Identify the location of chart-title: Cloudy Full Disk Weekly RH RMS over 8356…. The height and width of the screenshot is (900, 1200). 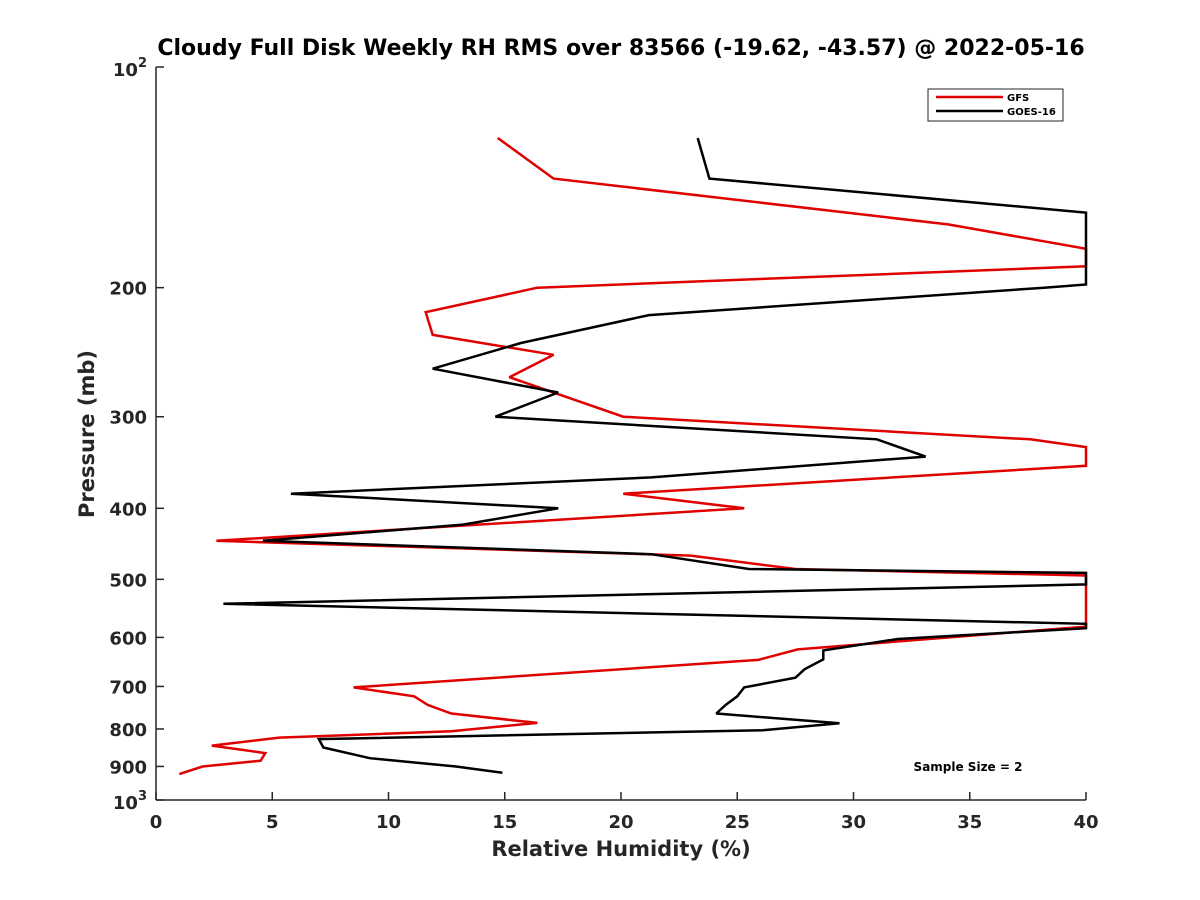
(620, 48).